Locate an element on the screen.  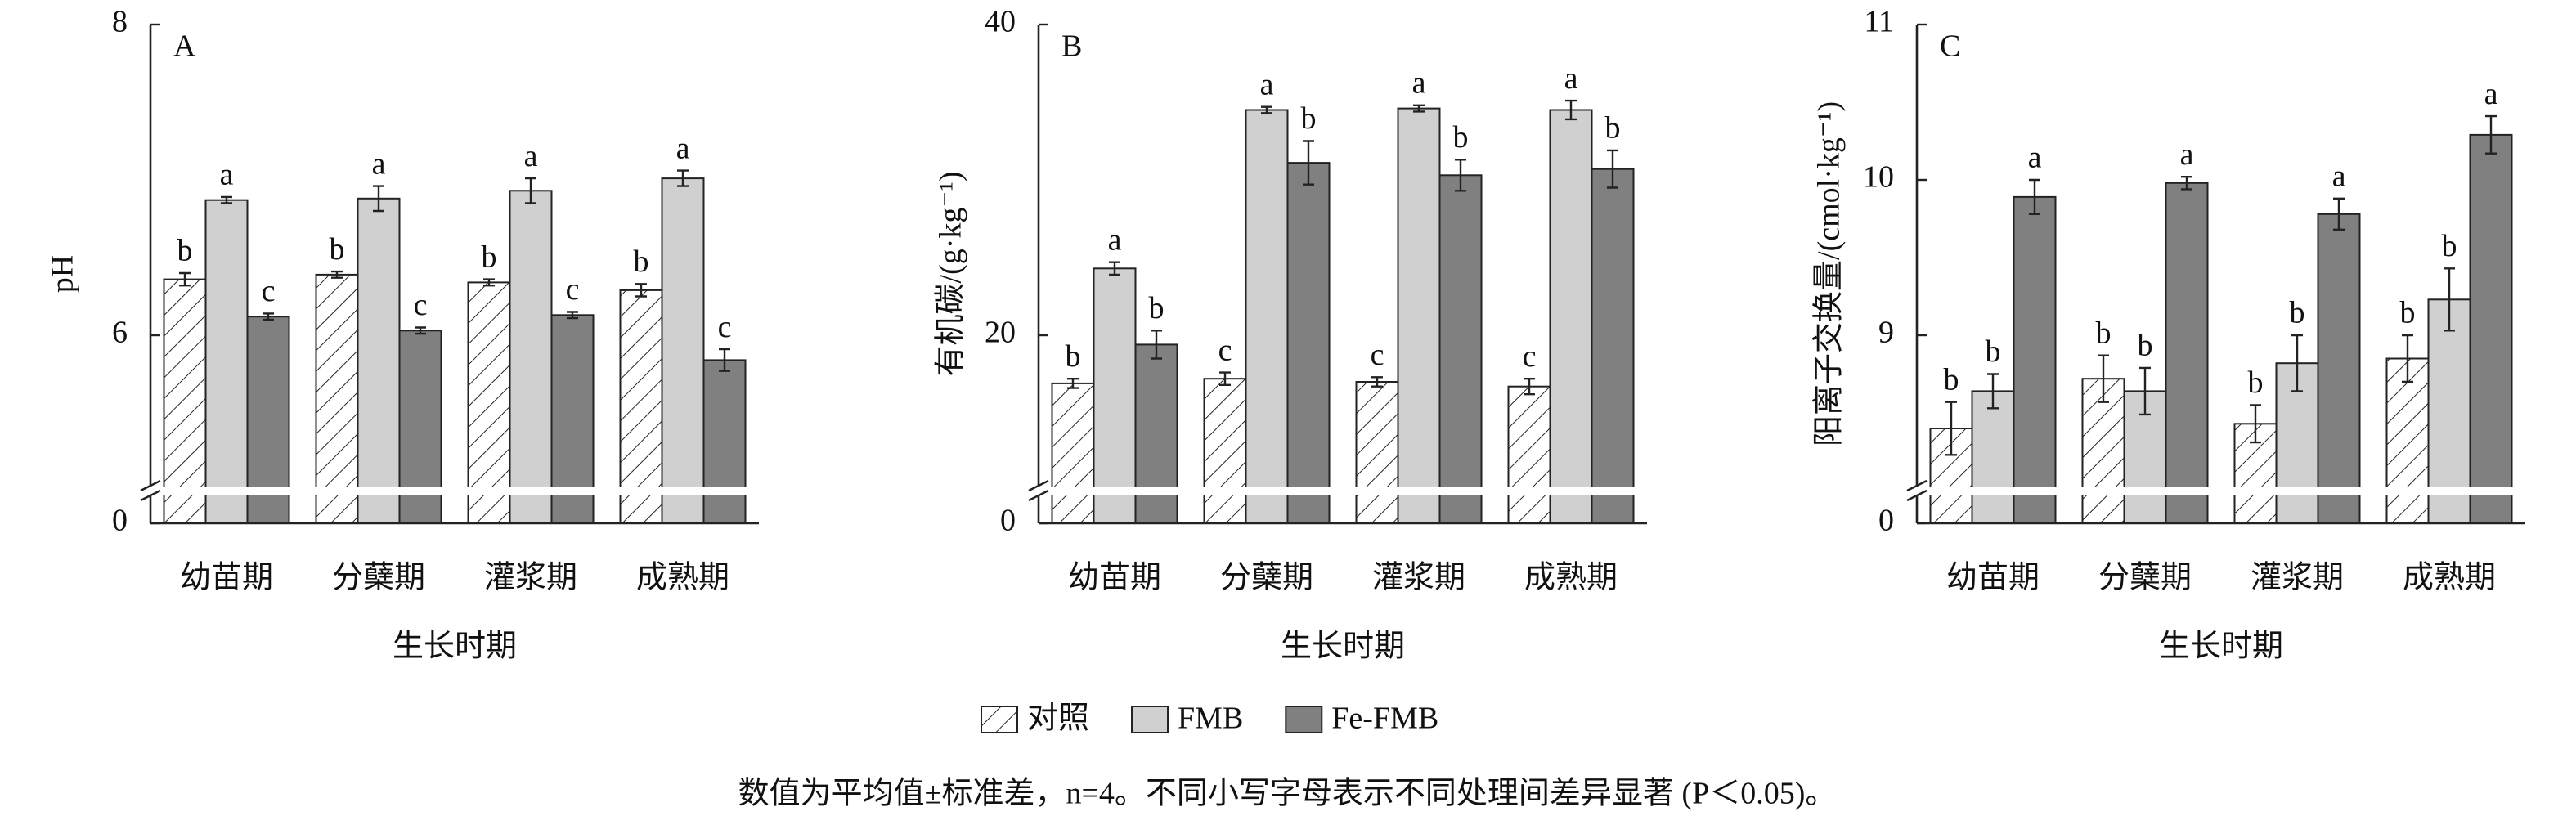
legend-label: 对照 is located at coordinates (1058, 719).